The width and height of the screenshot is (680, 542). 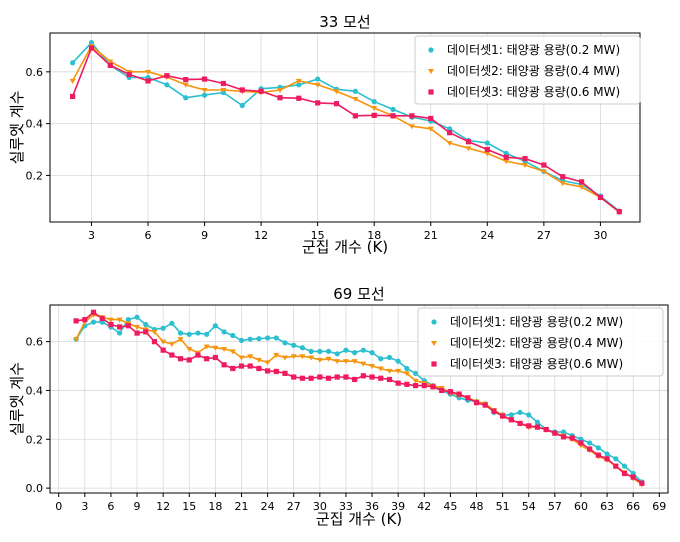 I want to click on x-tick-label: 9, so click(x=204, y=235).